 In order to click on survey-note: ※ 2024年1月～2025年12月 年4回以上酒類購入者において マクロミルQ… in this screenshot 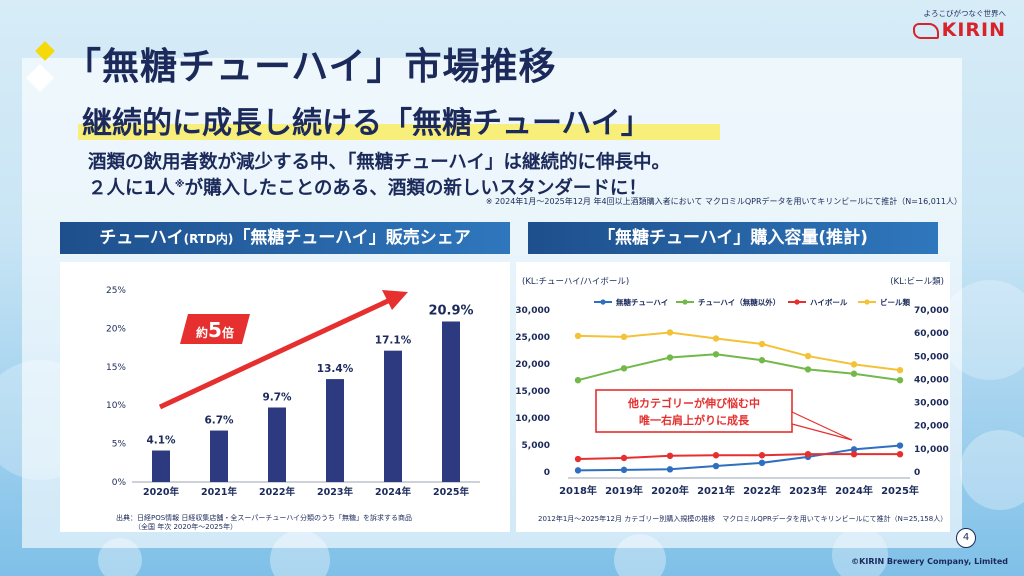, I will do `click(723, 201)`.